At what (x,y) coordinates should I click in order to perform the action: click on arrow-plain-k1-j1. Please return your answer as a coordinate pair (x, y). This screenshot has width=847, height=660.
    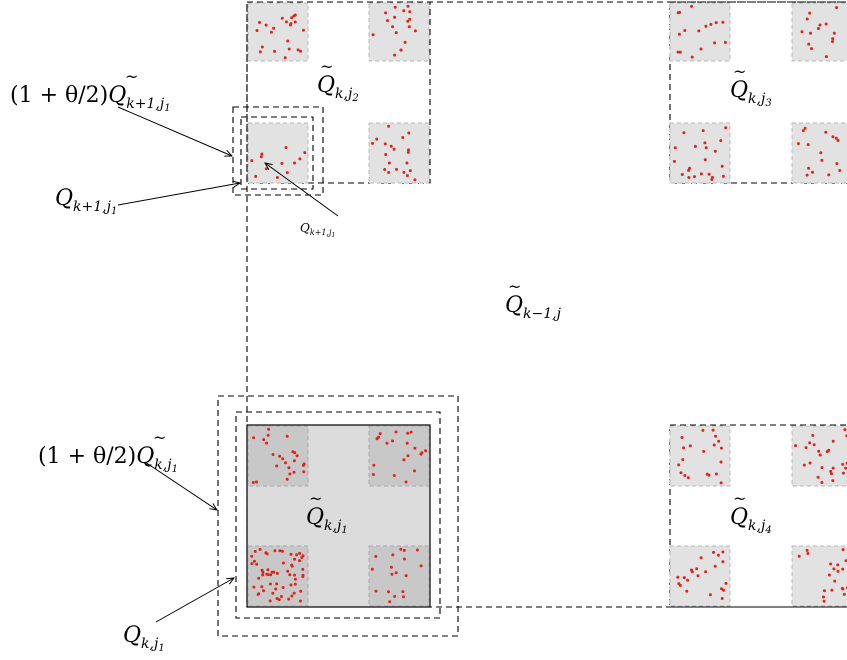
    Looking at the image, I should click on (178, 194).